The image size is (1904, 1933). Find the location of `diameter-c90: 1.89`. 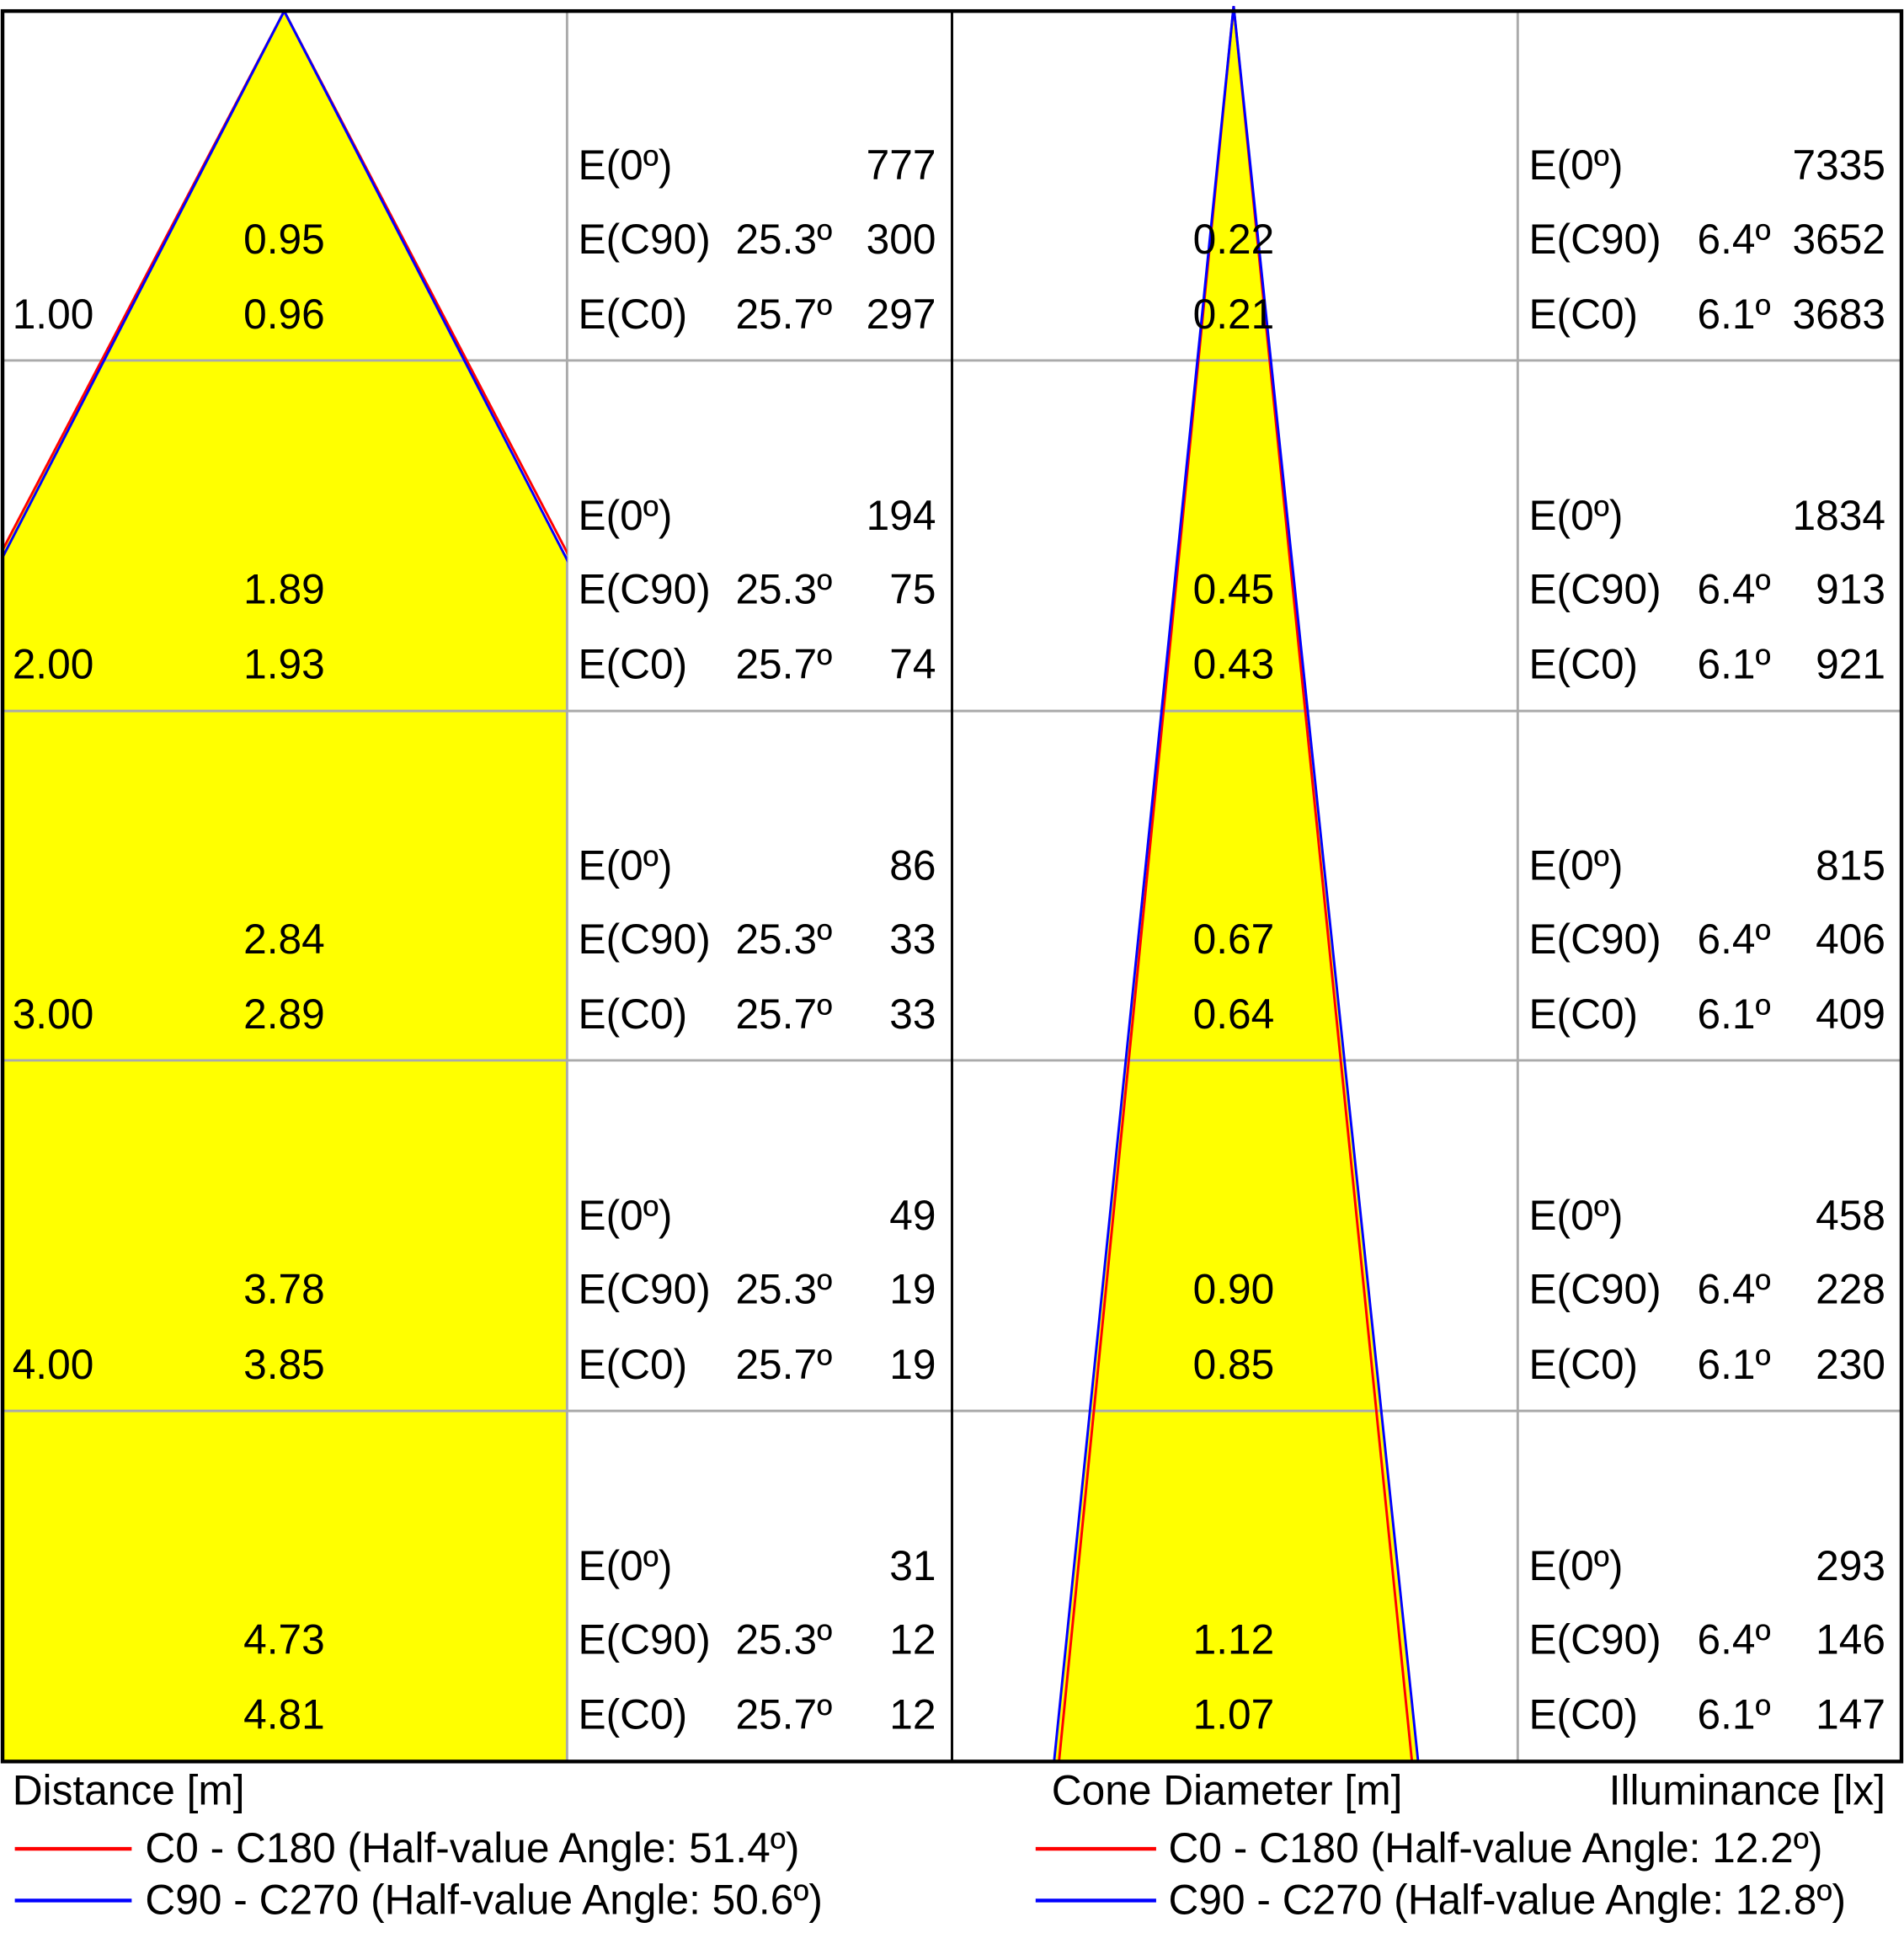

diameter-c90: 1.89 is located at coordinates (284, 588).